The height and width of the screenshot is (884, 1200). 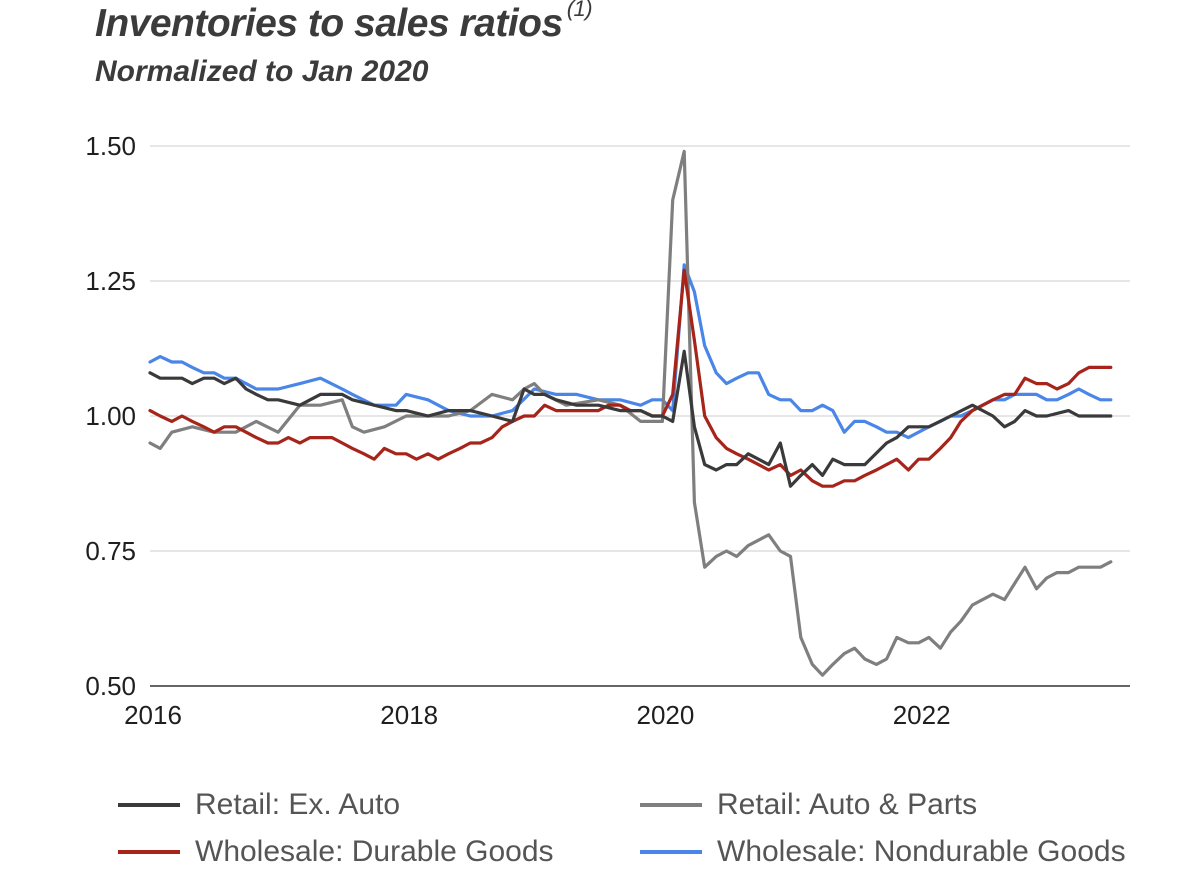 I want to click on legend-item-retail-ex-auto: Retail: Ex. Auto, so click(x=259, y=805).